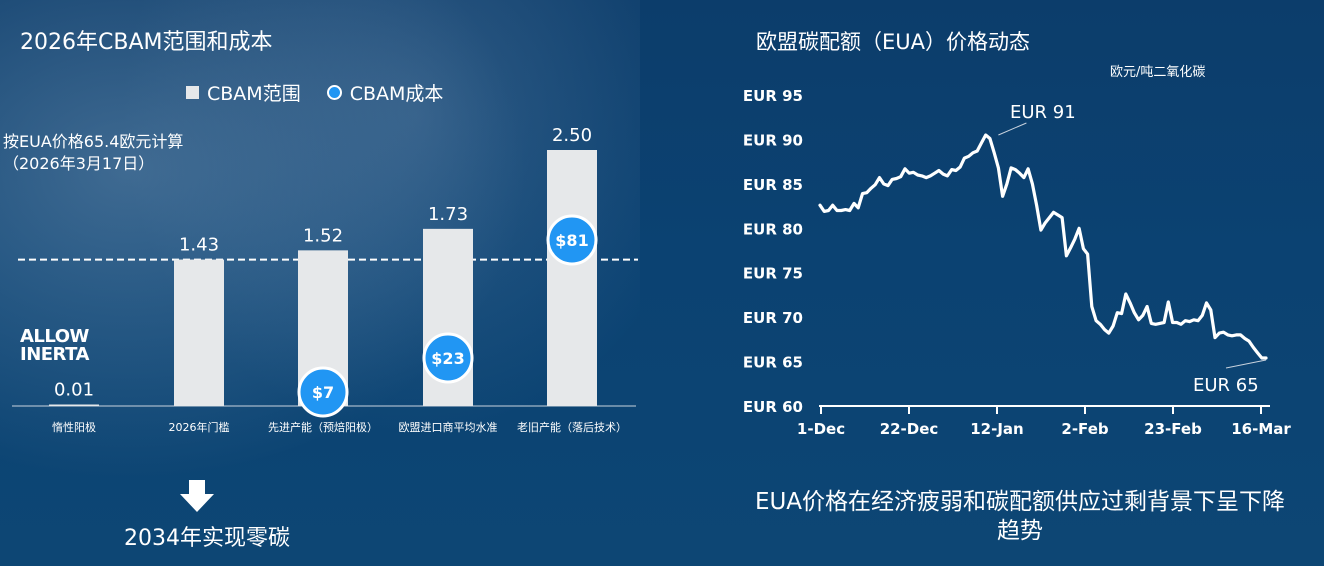 This screenshot has width=1324, height=566. What do you see at coordinates (572, 135) in the screenshot?
I see `bar-value-label: 2.50` at bounding box center [572, 135].